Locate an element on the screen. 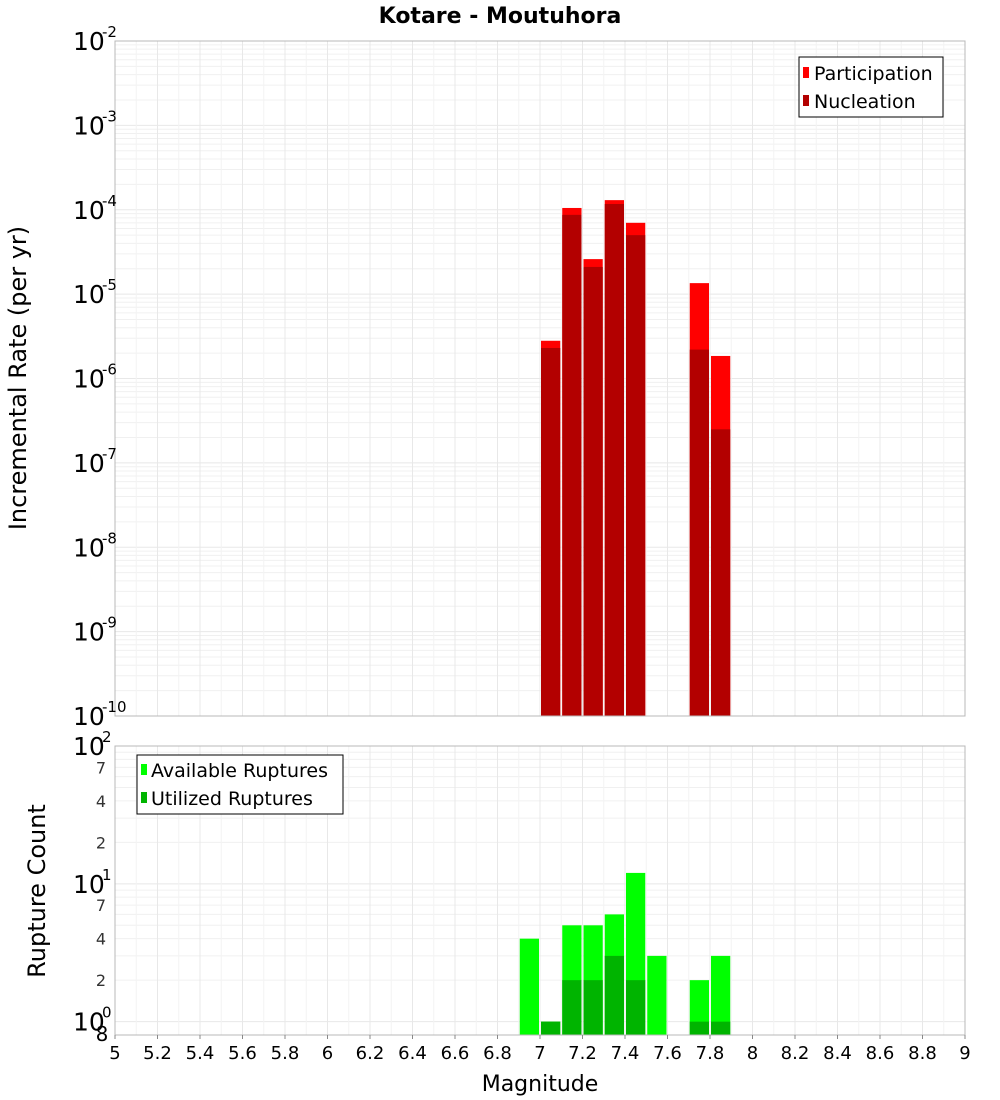 This screenshot has height=1100, width=1000. x-tick-label: 8.2 is located at coordinates (795, 1053).